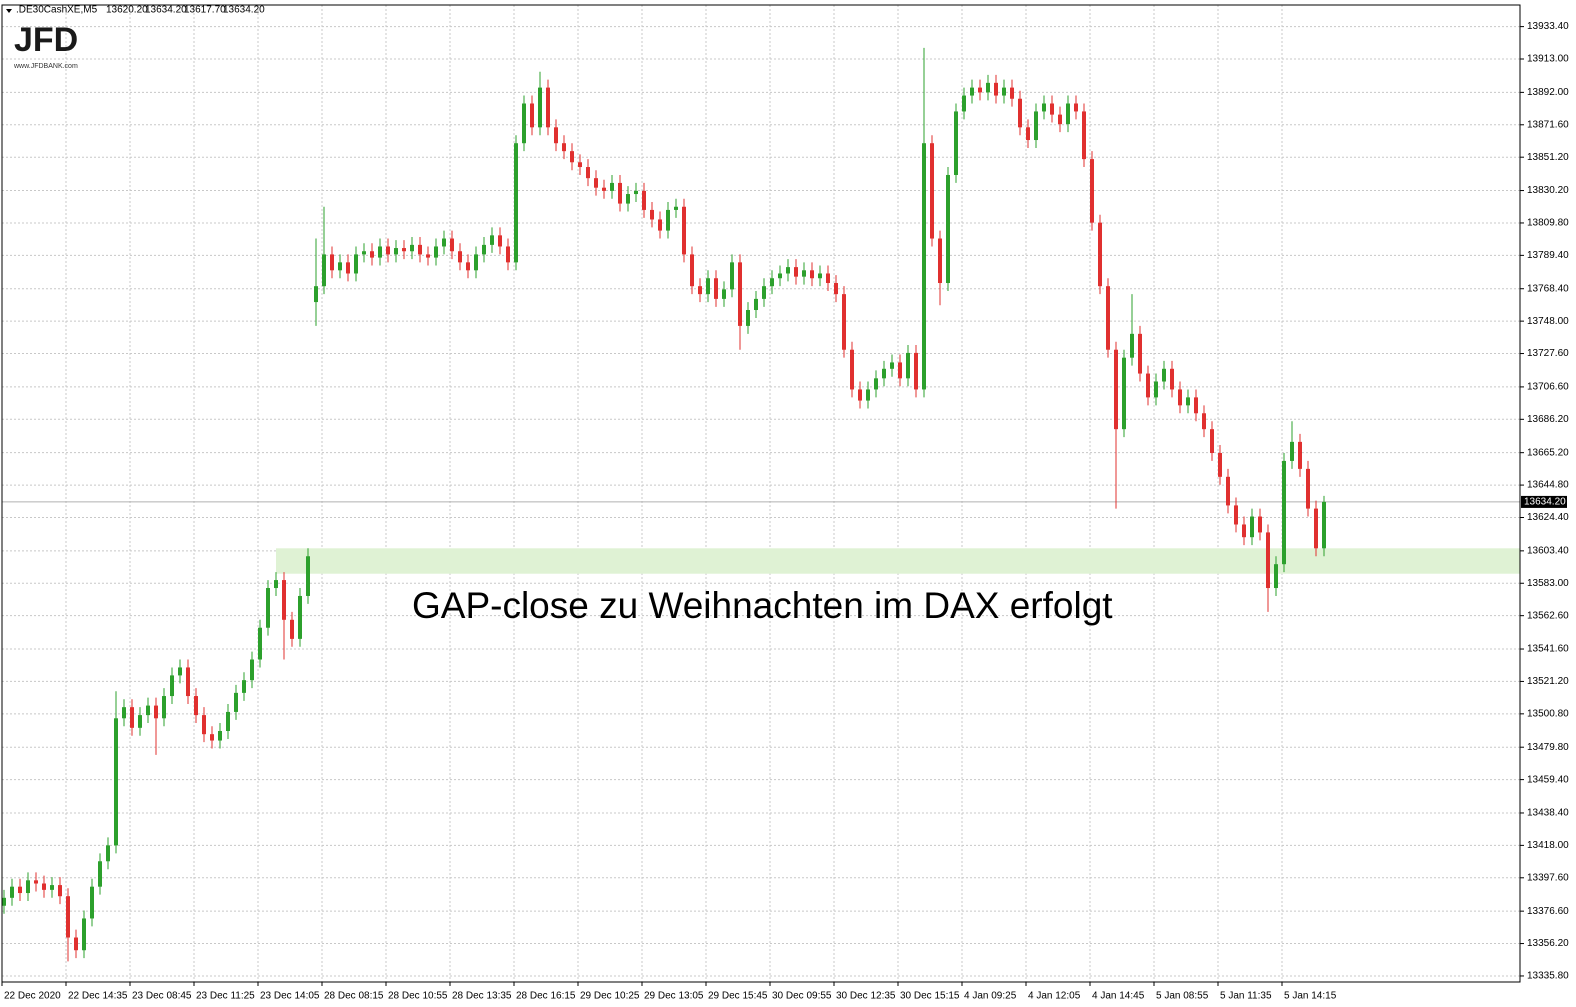 The image size is (1576, 1007). Describe the element at coordinates (1118, 996) in the screenshot. I see `x-tick-label: 4 Jan 14:45` at that location.